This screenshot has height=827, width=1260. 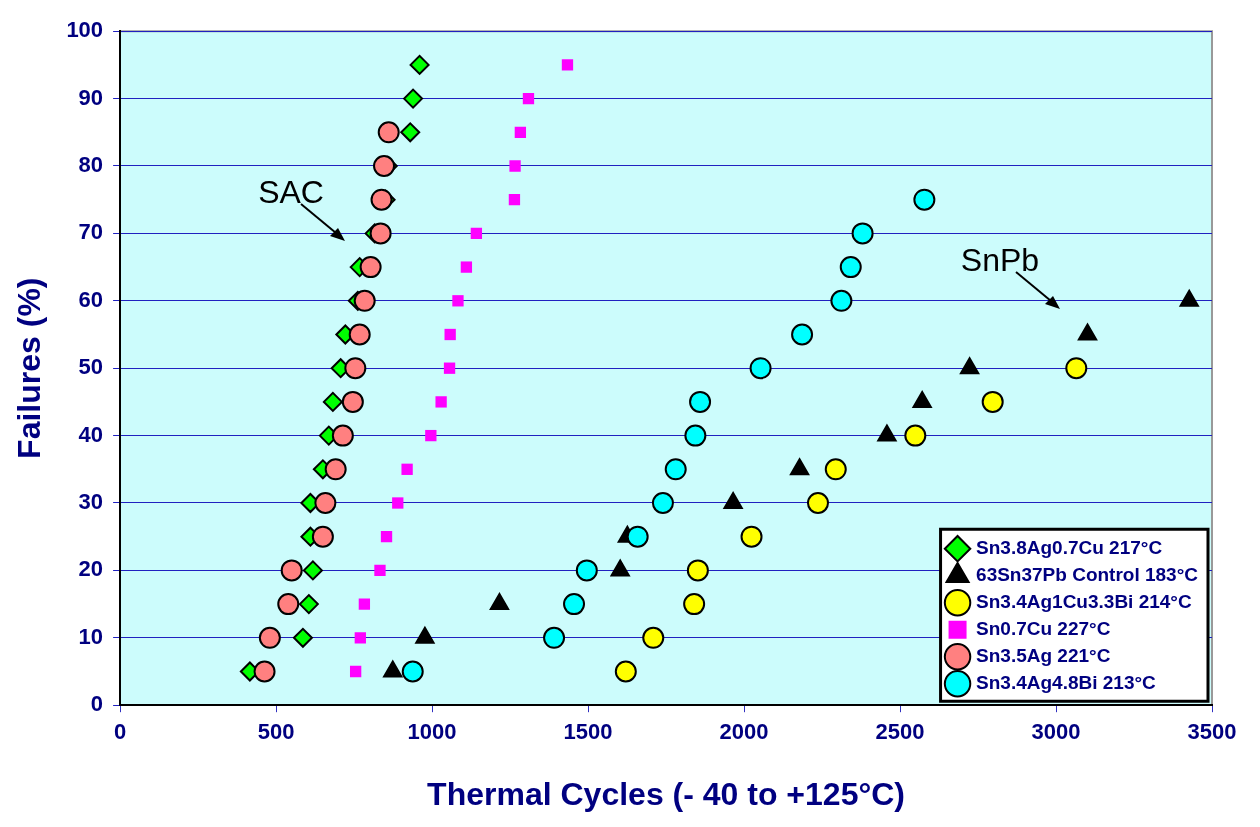 What do you see at coordinates (91, 569) in the screenshot?
I see `y-tick-label: 20` at bounding box center [91, 569].